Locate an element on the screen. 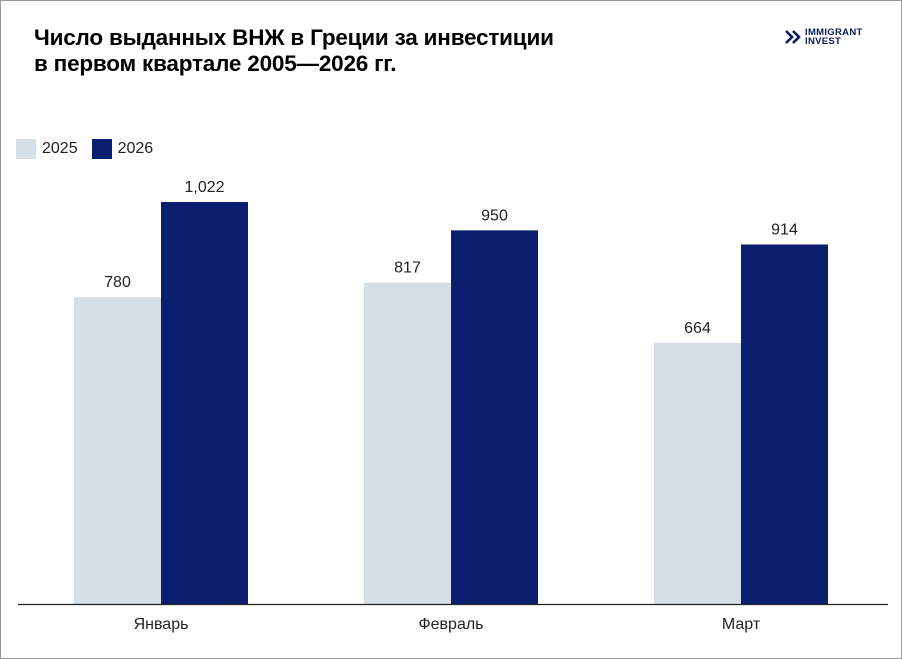 The height and width of the screenshot is (659, 902). data-label-2025-3: 664 is located at coordinates (697, 328).